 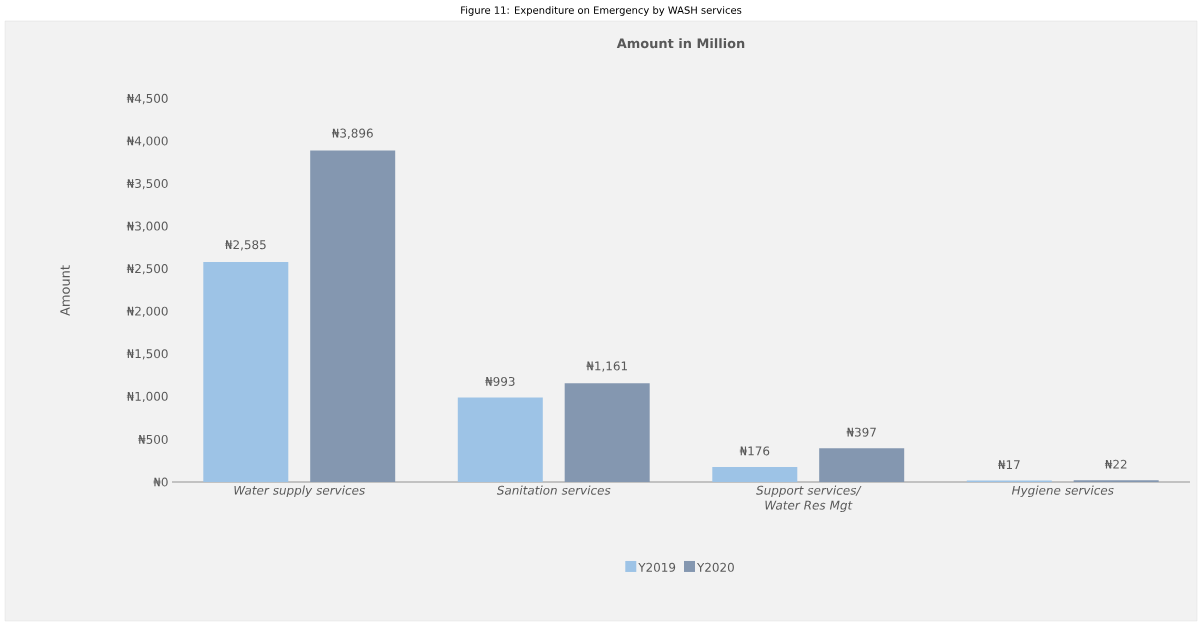 What do you see at coordinates (147, 397) in the screenshot?
I see `y-tick-label: ₦1,000` at bounding box center [147, 397].